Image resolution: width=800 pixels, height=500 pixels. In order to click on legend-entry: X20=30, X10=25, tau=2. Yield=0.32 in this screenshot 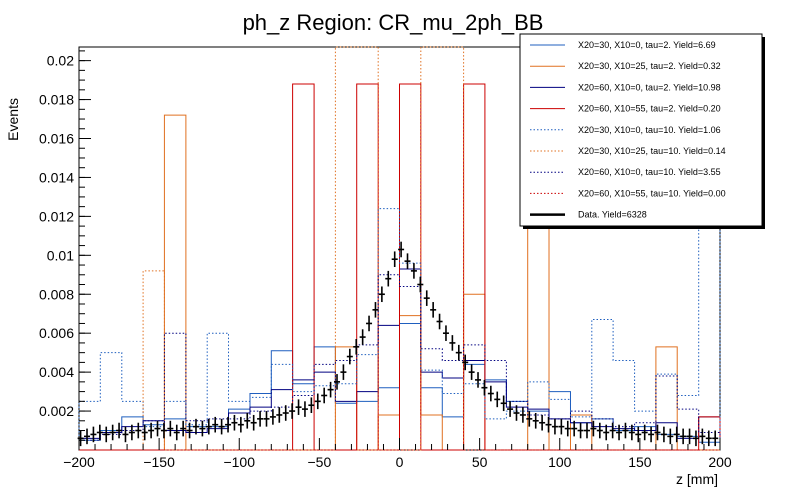, I will do `click(625, 66)`.